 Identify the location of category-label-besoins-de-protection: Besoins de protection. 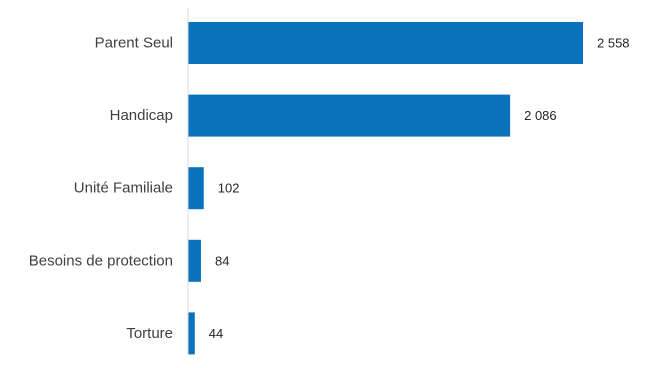
(101, 260).